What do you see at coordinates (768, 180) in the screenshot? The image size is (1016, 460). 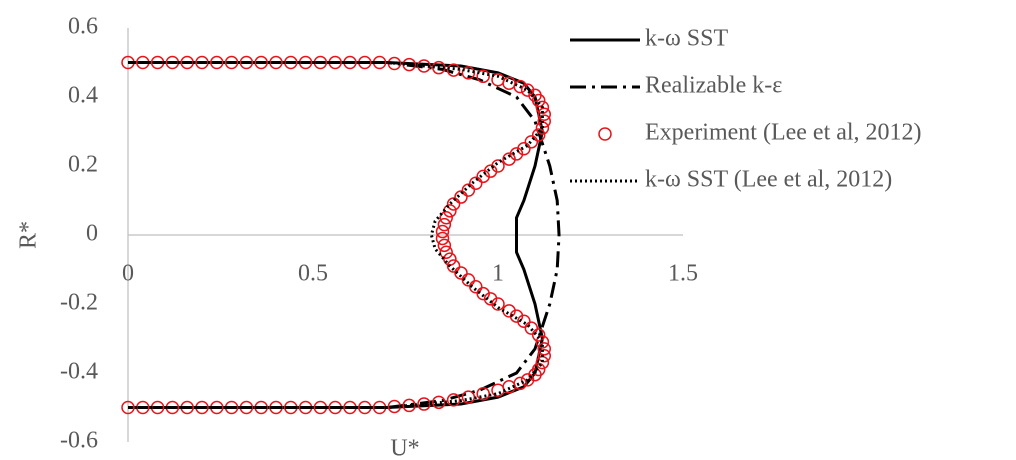 I see `legend-label: k-ω SST (Lee et al, 2012)` at bounding box center [768, 180].